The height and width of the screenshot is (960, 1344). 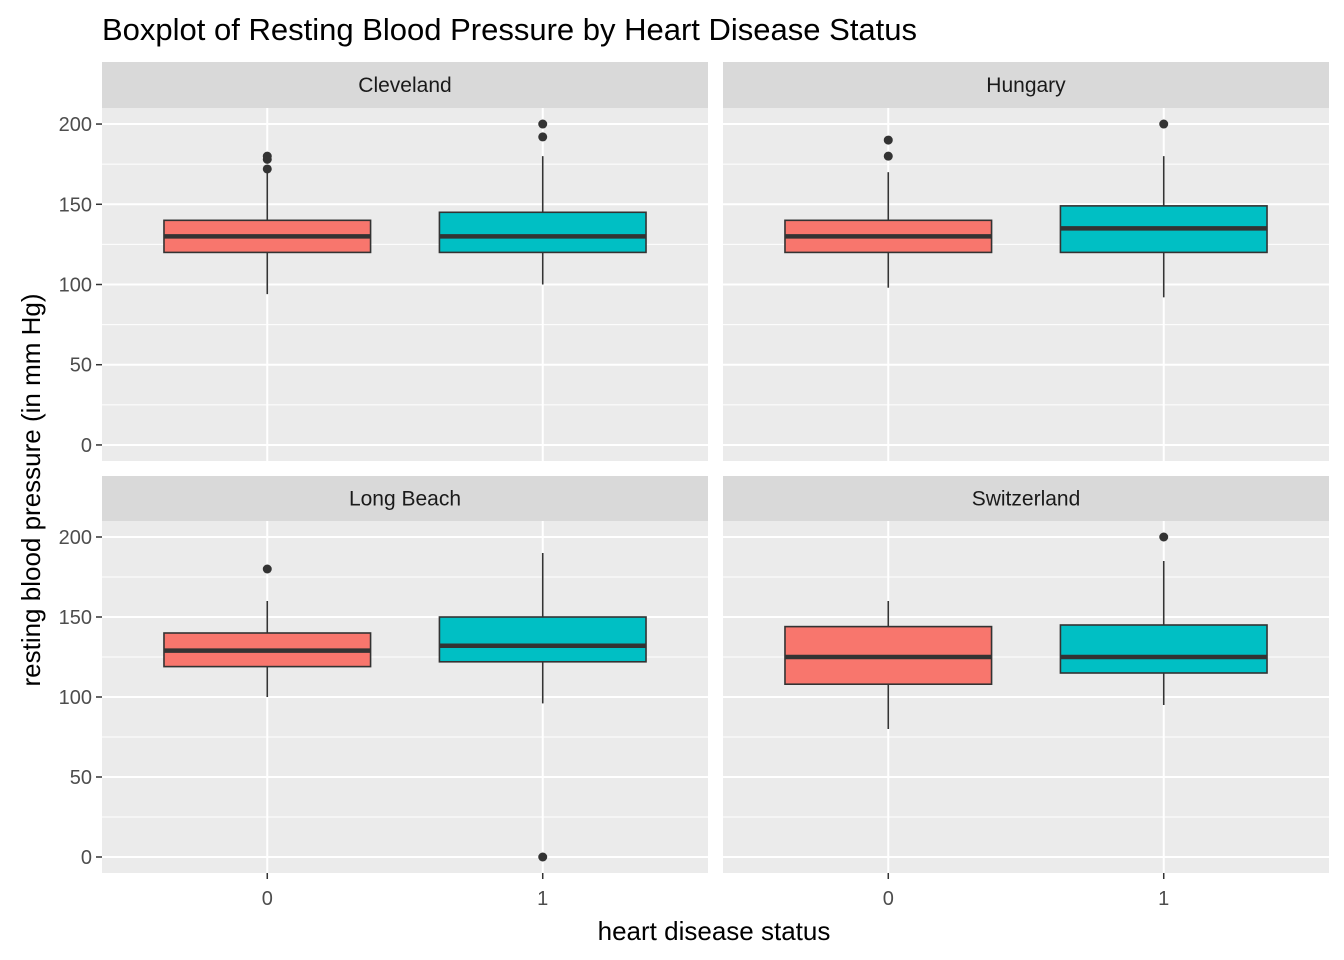 I want to click on facet-label: Cleveland, so click(x=404, y=85).